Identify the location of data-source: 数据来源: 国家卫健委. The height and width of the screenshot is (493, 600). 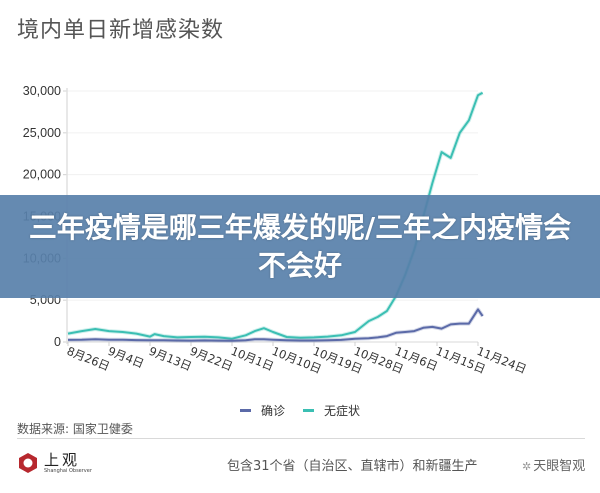
(75, 429).